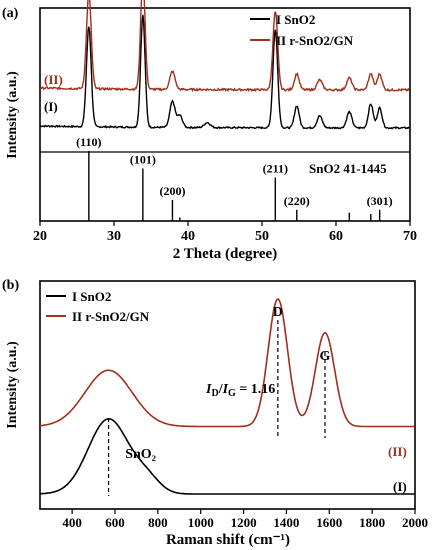 Image resolution: width=440 pixels, height=550 pixels. Describe the element at coordinates (115, 522) in the screenshot. I see `x-tick-label-b: 600` at that location.